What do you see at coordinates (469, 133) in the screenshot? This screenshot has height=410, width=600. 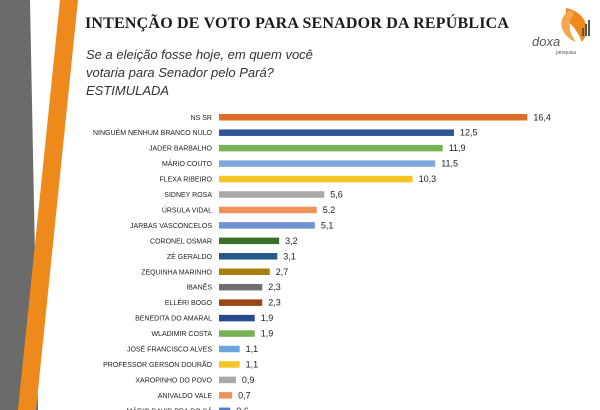 I see `value-label: 12,5` at bounding box center [469, 133].